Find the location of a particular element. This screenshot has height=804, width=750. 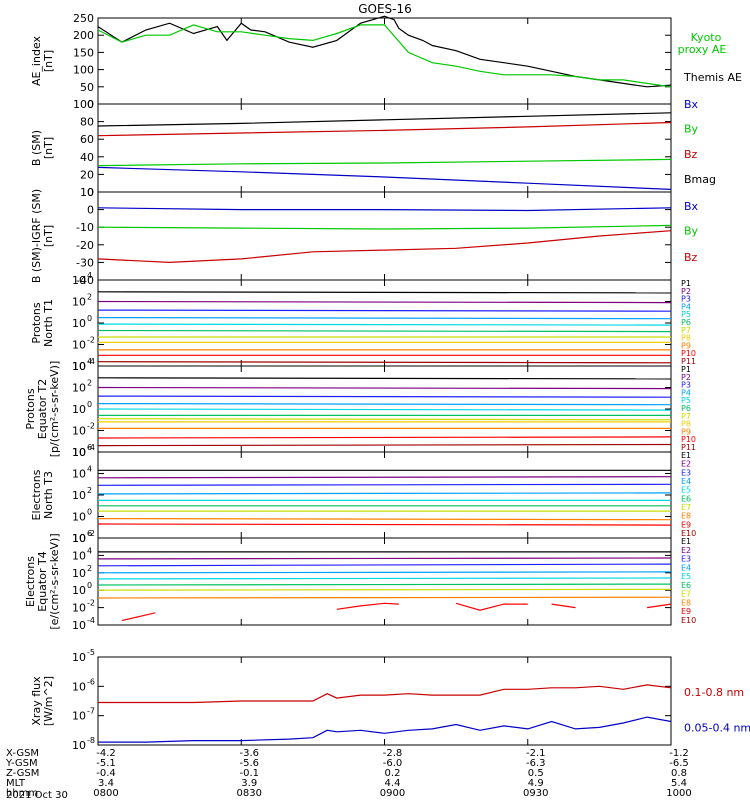

legend-label: P7 is located at coordinates (686, 416).